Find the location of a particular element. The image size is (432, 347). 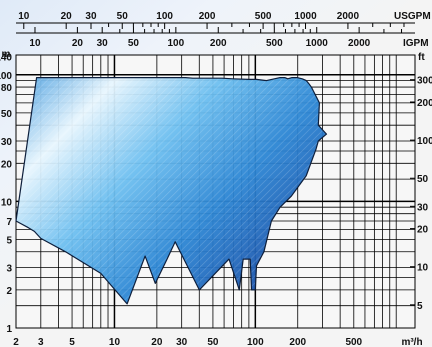

ft-tick-label: 100 is located at coordinates (424, 141).